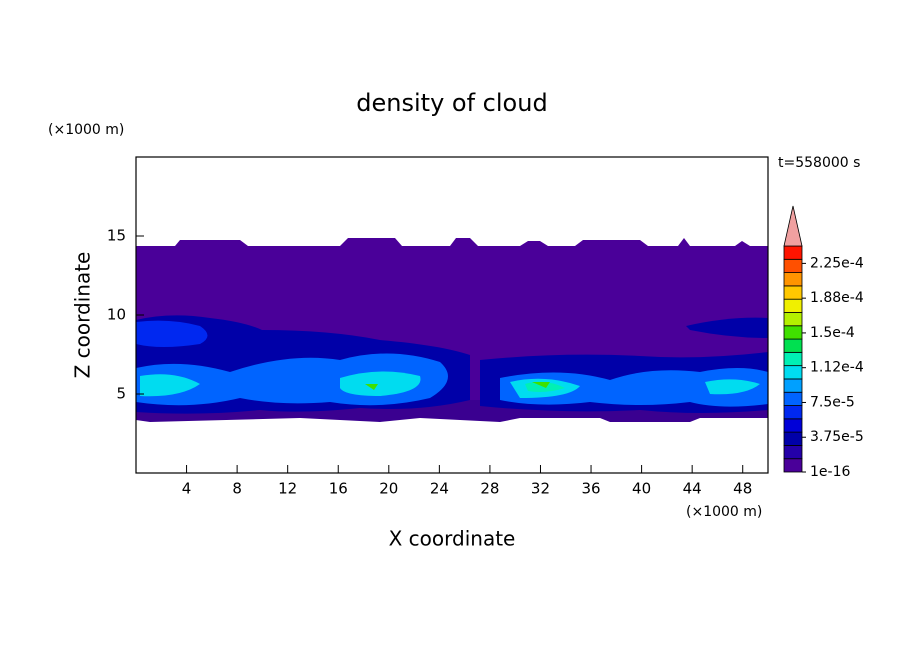 The width and height of the screenshot is (904, 654). What do you see at coordinates (832, 333) in the screenshot?
I see `colorbar-label: 1.5e-4` at bounding box center [832, 333].